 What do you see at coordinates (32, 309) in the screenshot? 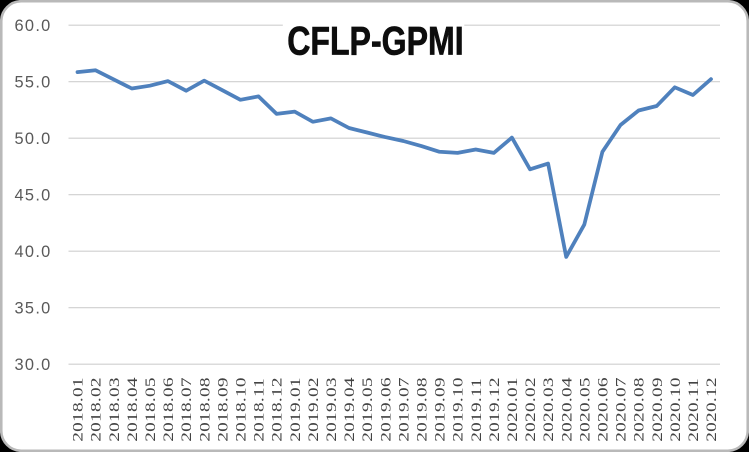
I see `svg-text: 35.0` at bounding box center [32, 309].